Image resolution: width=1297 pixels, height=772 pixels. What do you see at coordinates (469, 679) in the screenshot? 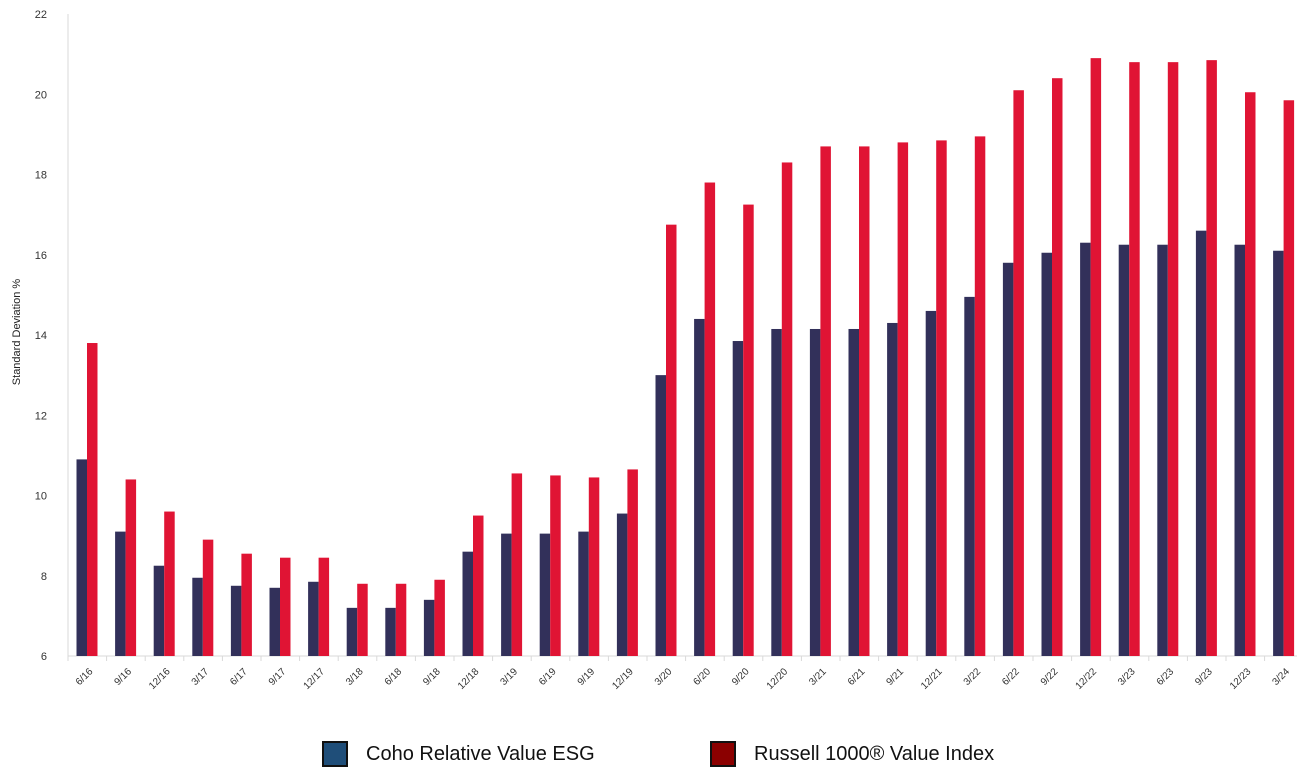
I see `x-tick-label: 12/18` at bounding box center [469, 679].